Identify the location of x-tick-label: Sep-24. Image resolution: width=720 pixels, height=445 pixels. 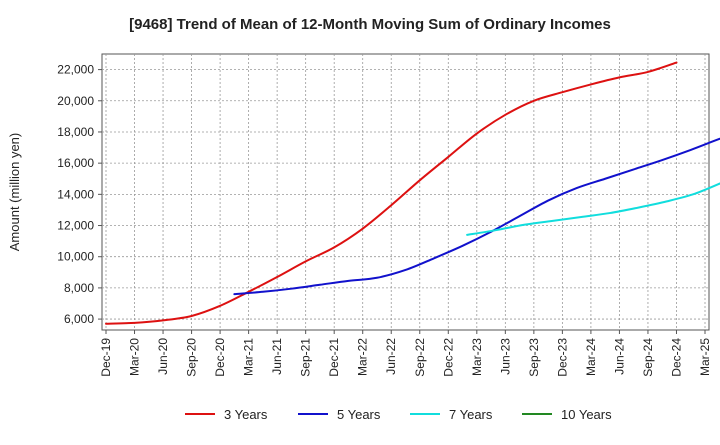
(648, 357).